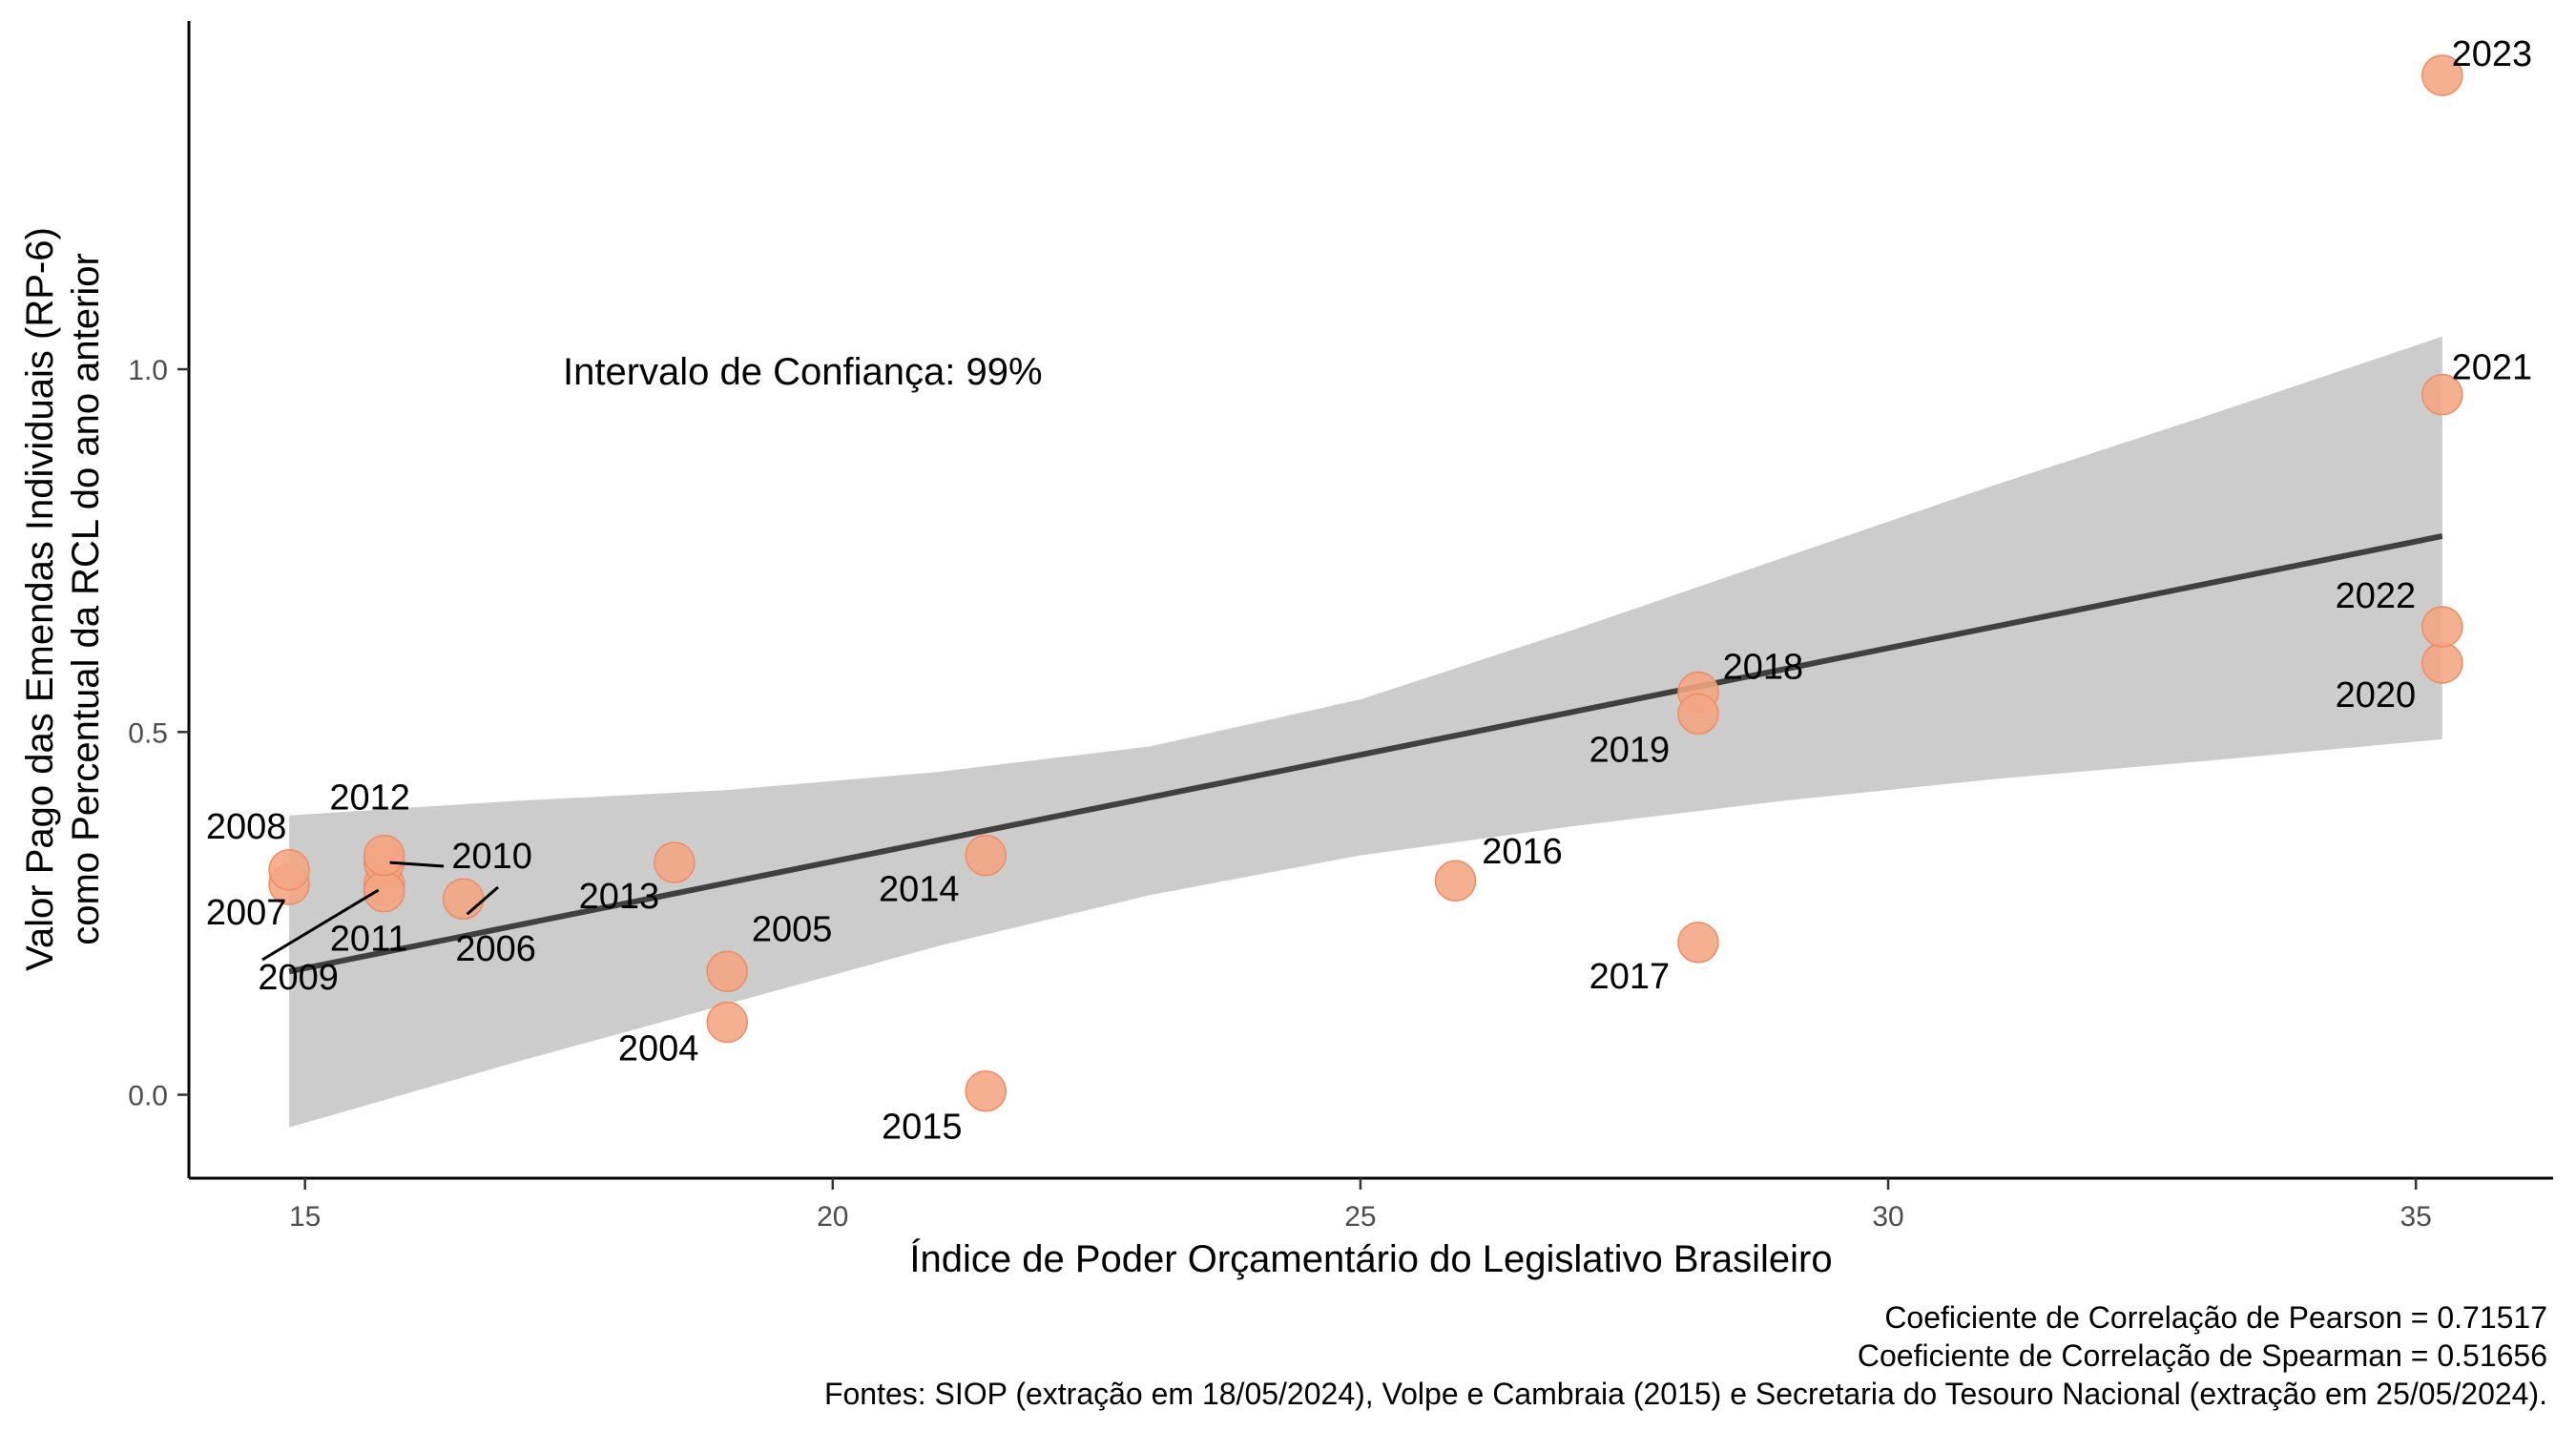 The height and width of the screenshot is (1431, 2576). I want to click on label-2009: 2009, so click(298, 978).